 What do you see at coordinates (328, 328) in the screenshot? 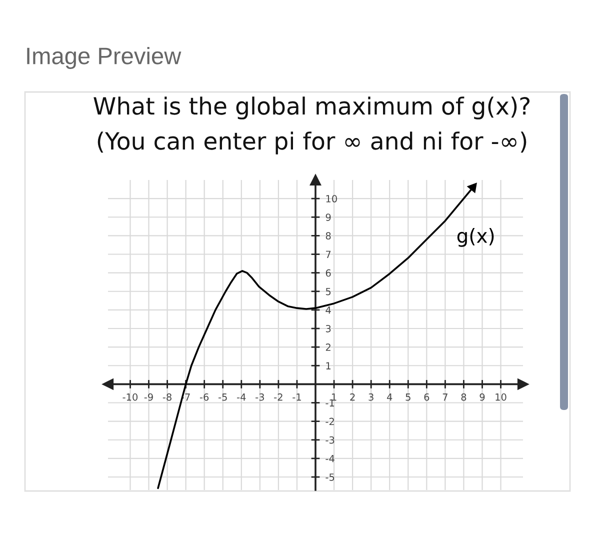
I see `y-tick-label: 3` at bounding box center [328, 328].